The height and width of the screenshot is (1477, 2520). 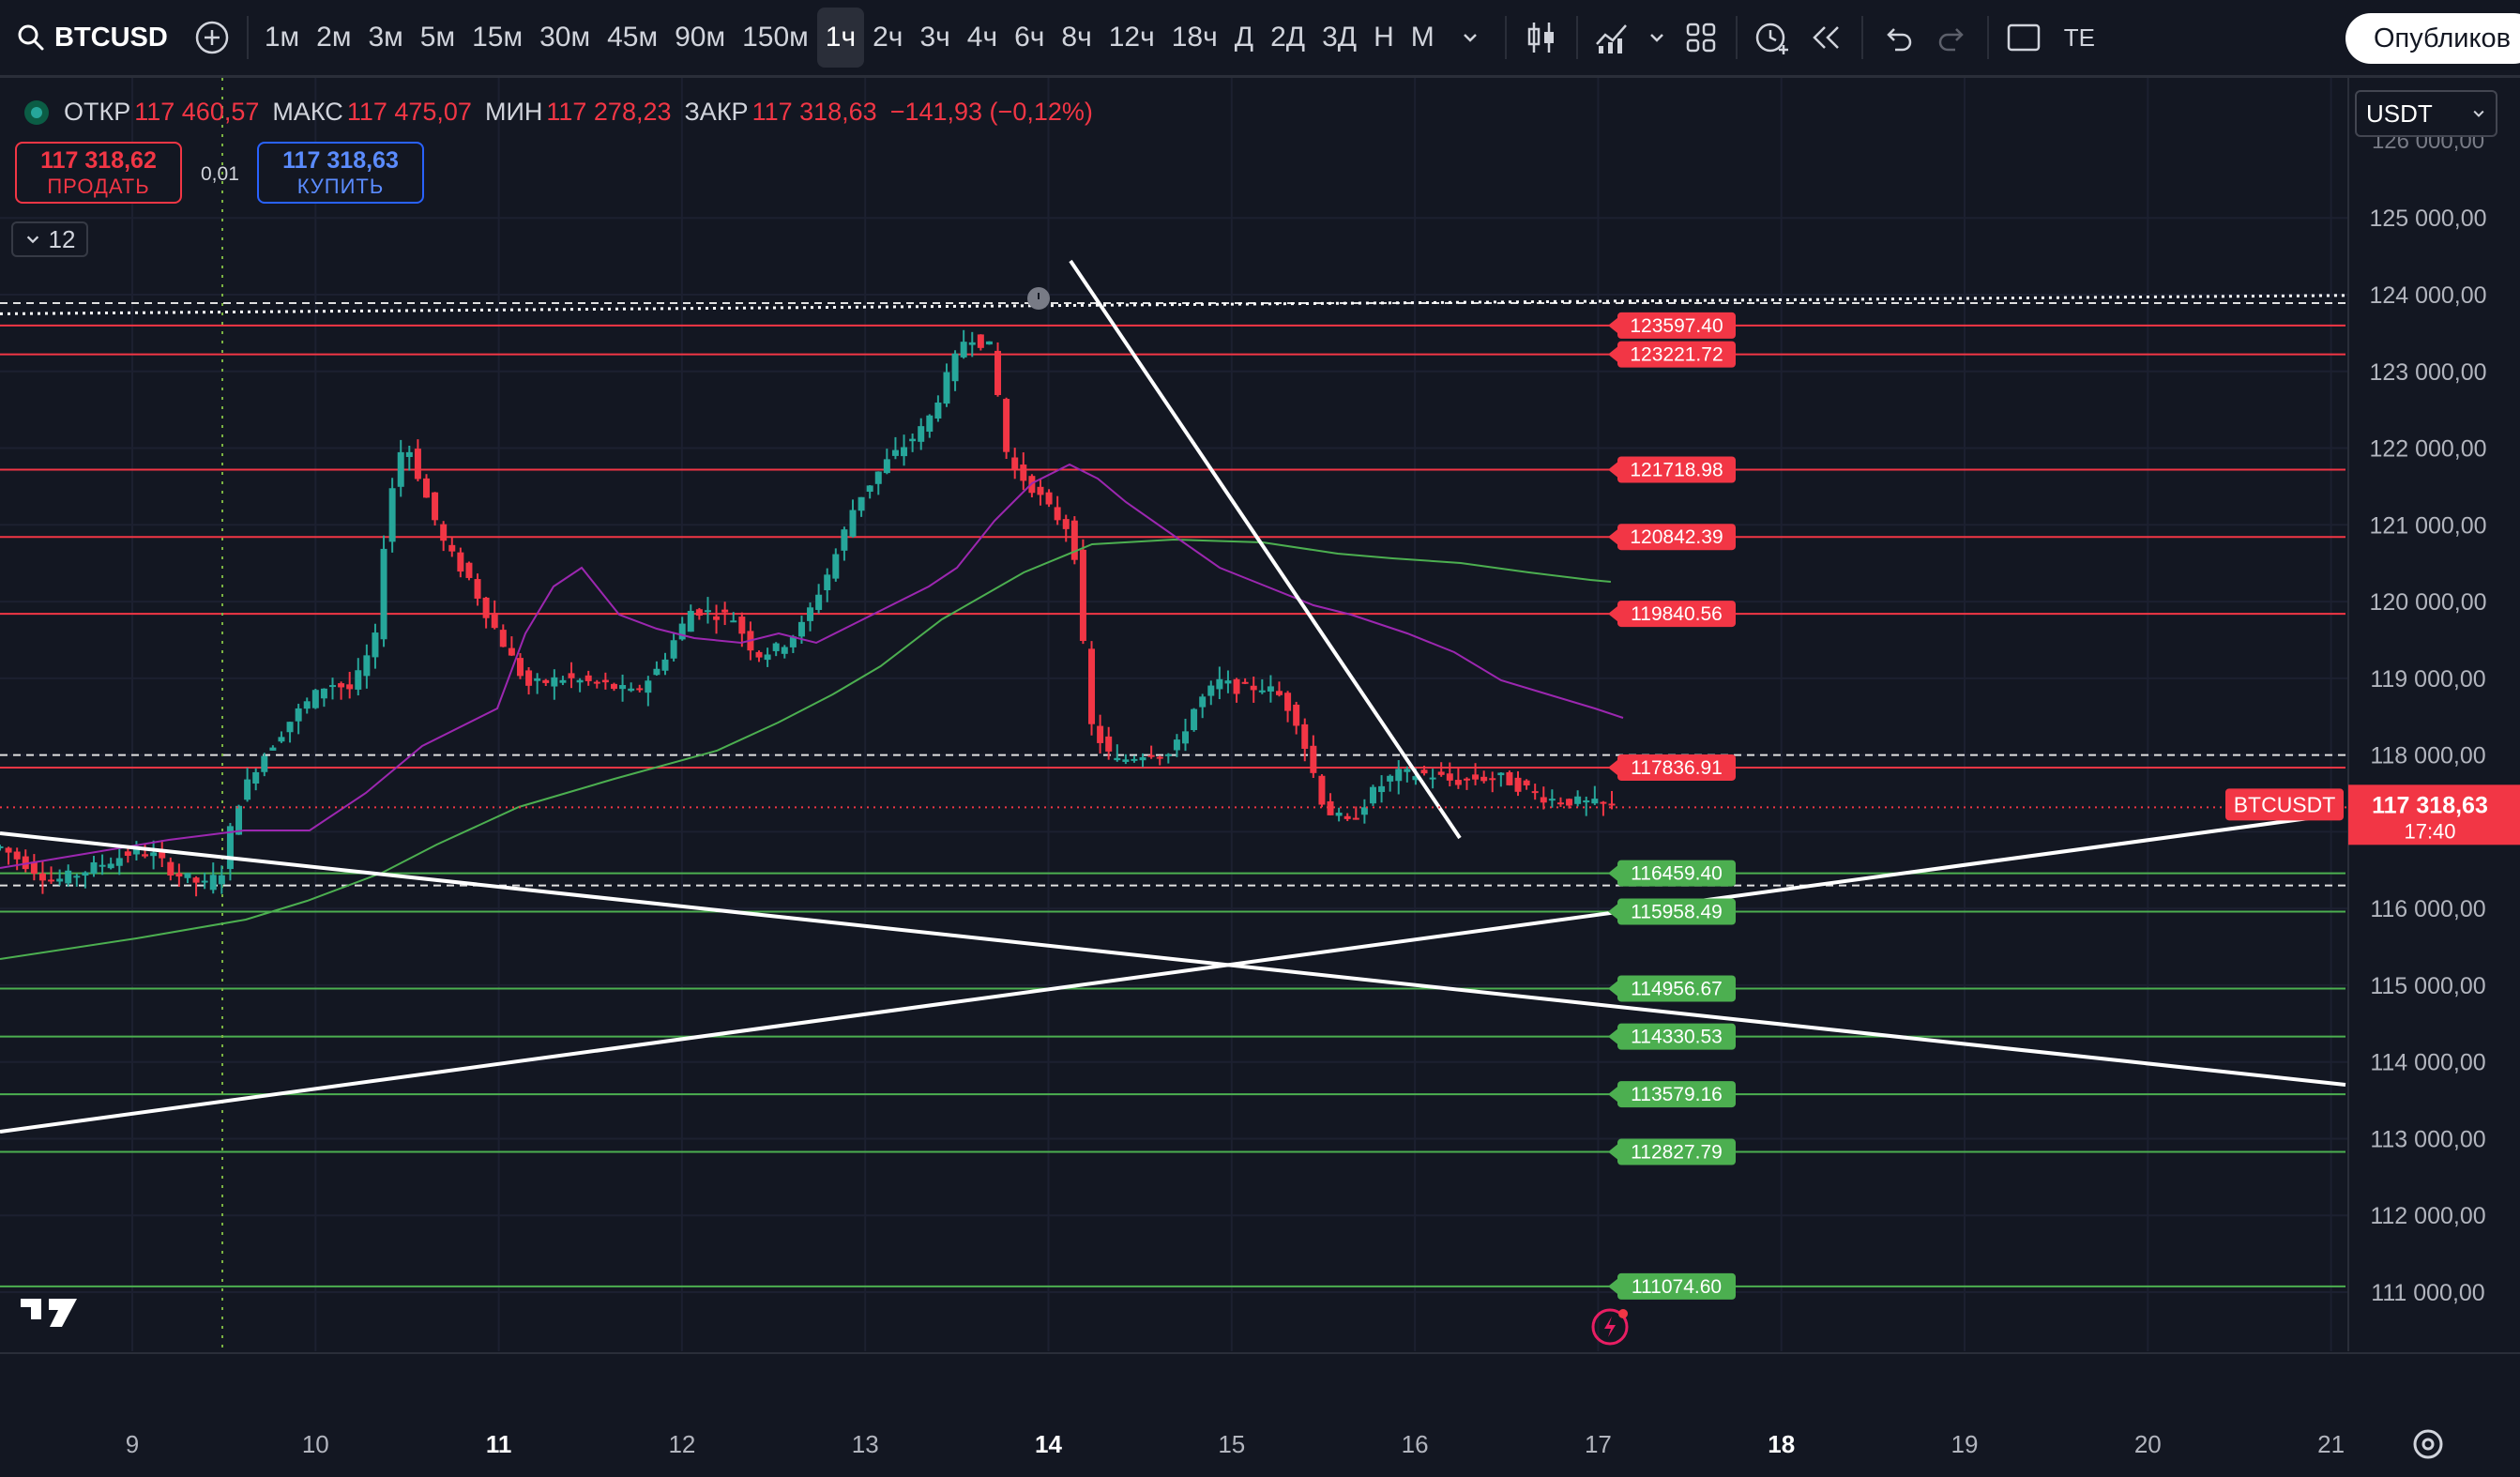 I want to click on undo-icon, so click(x=1898, y=38).